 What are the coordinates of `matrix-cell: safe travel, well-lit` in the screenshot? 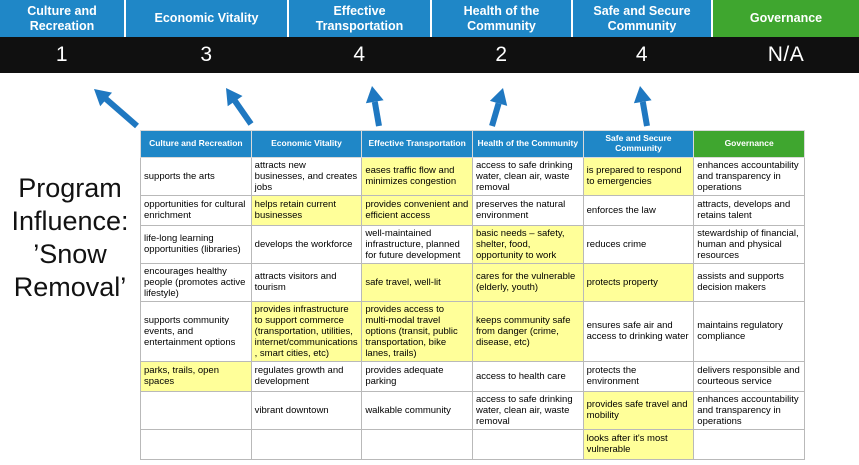 It's located at (417, 282).